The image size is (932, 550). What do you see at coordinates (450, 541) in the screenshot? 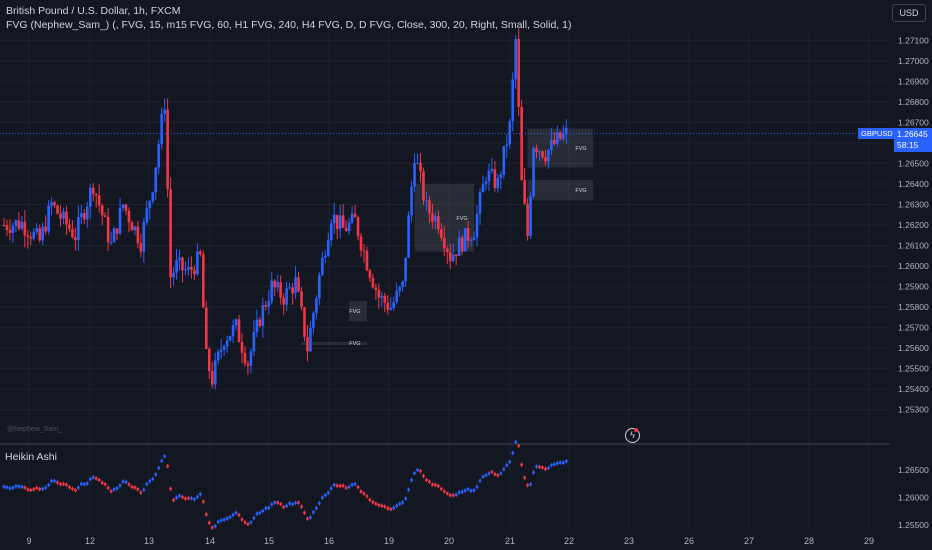
I see `time-axis: 9 12 13 14 15 16 19 20 21 22 23 26 27 28 29` at bounding box center [450, 541].